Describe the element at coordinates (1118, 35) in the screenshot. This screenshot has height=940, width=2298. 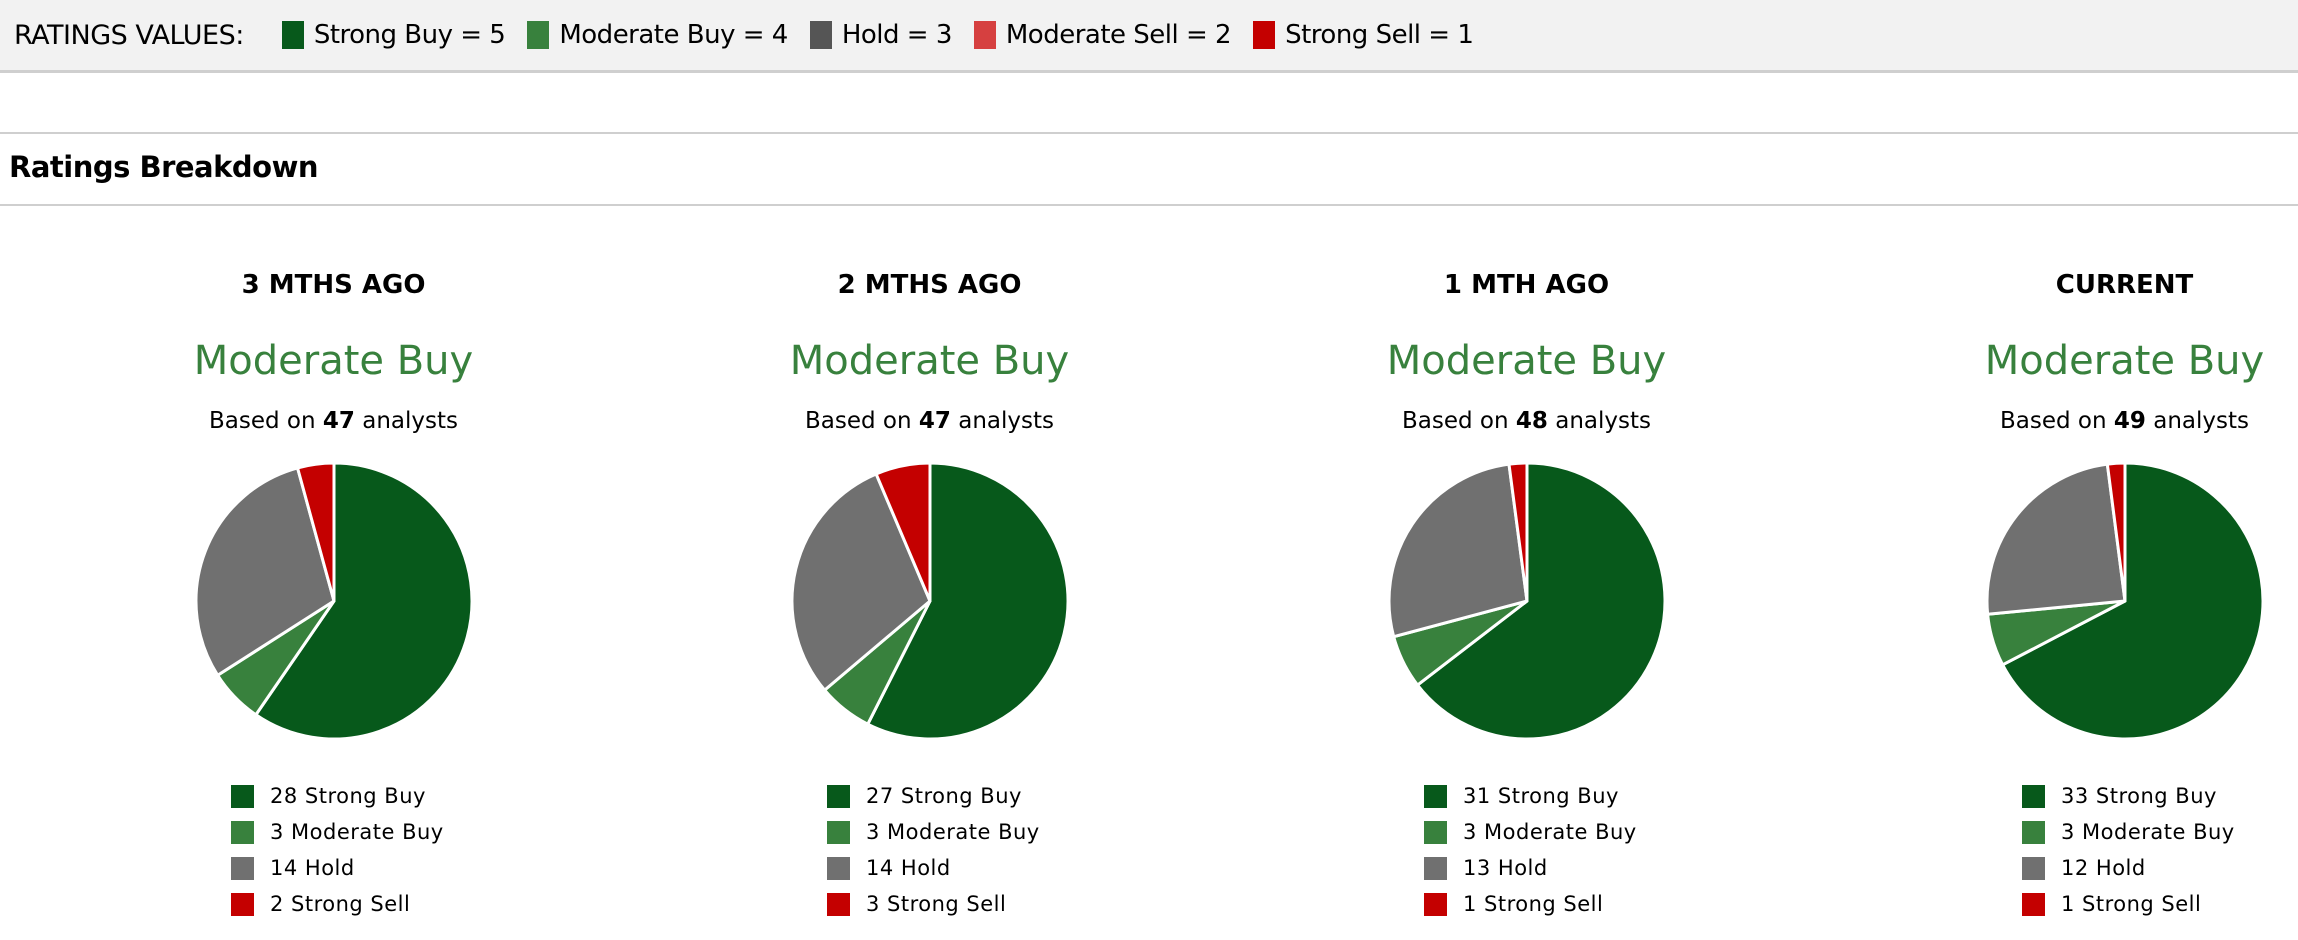
I see `rating-value-label: Moderate Sell = 2` at that location.